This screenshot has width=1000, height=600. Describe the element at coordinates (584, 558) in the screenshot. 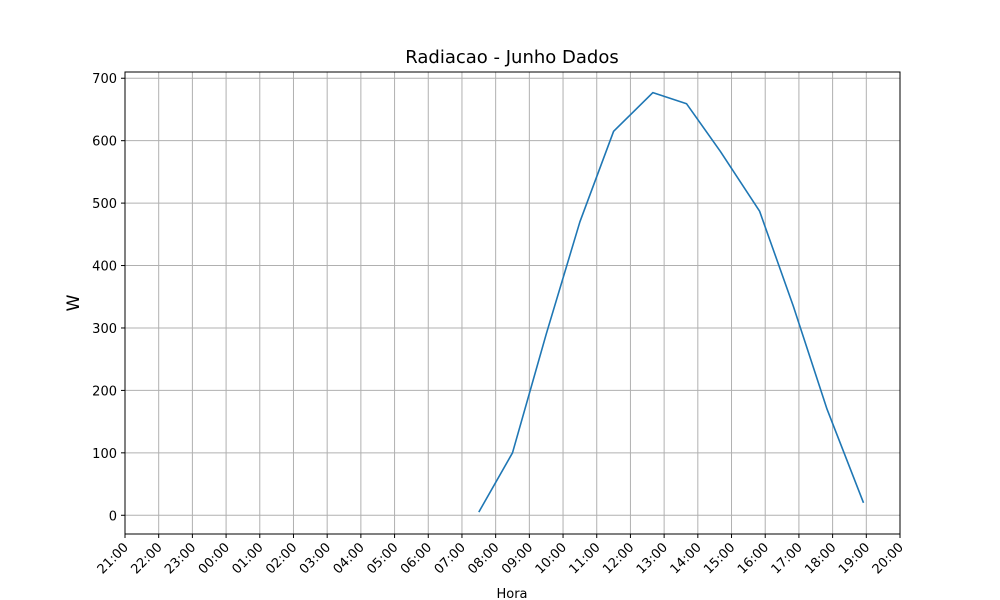

I see `x-tick-label: 11:00` at that location.